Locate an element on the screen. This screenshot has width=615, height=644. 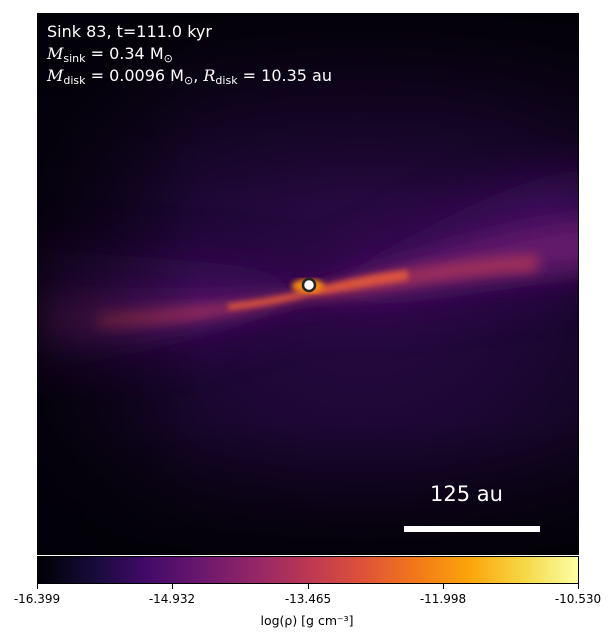
mdisk-value: = 0.0096 M is located at coordinates (134, 75).